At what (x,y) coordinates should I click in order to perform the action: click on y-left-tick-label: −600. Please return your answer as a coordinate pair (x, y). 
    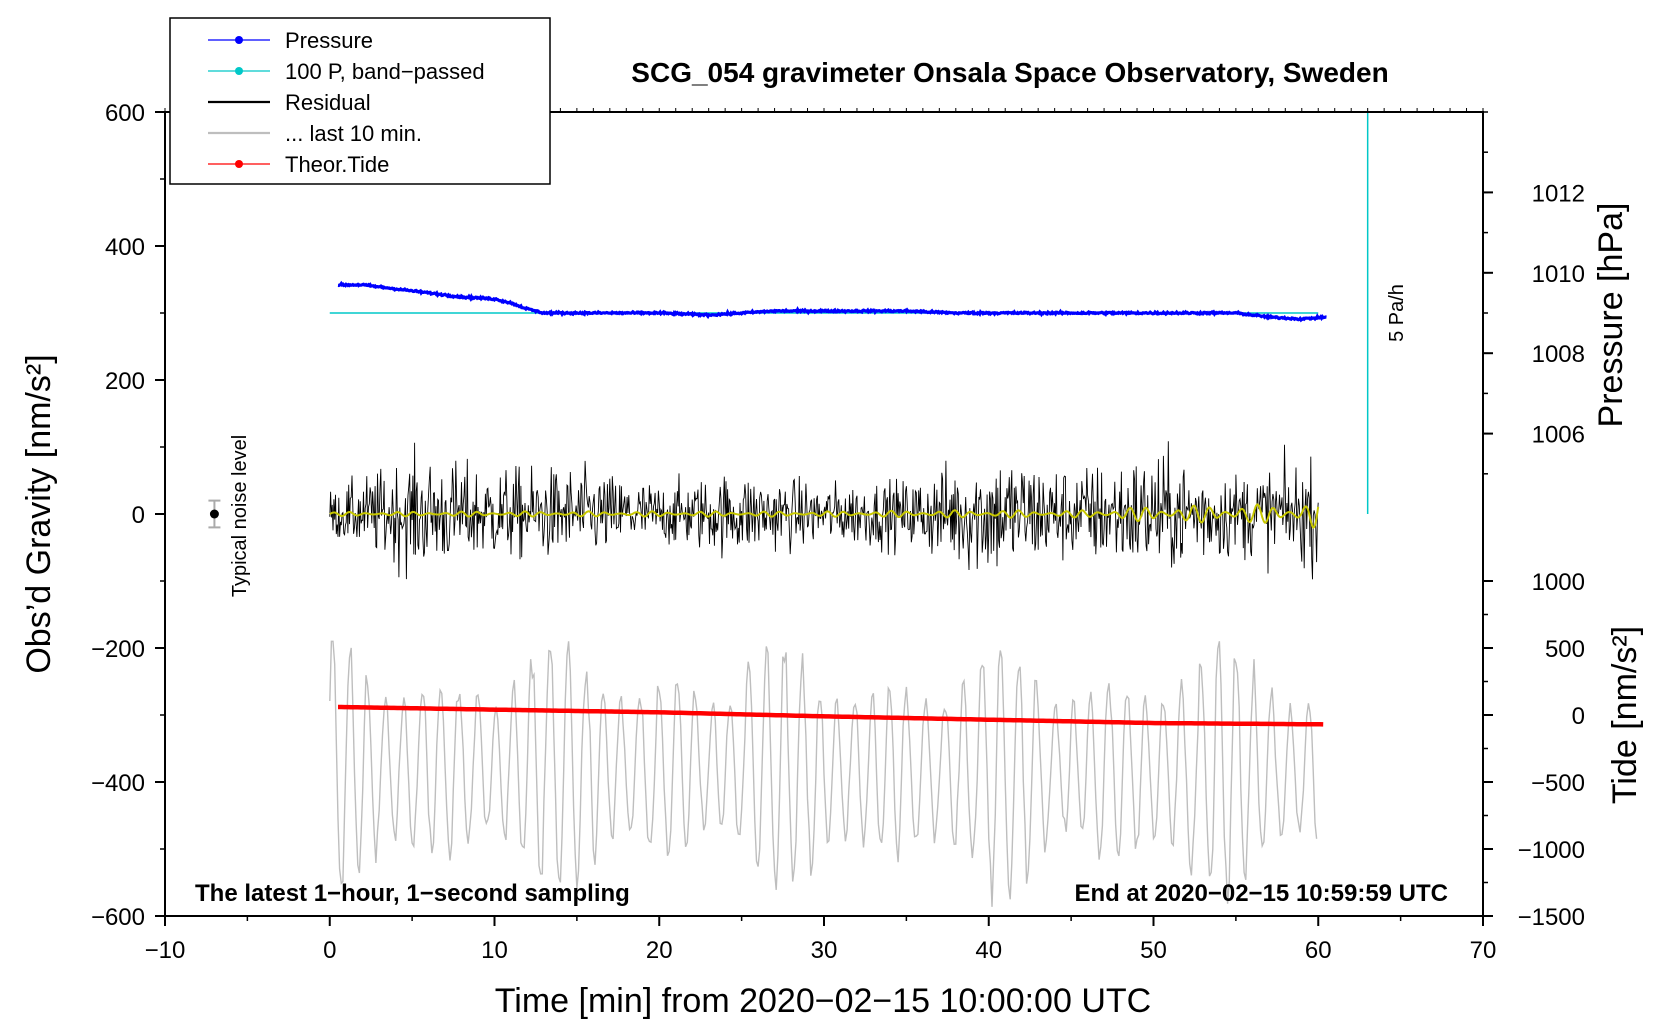
    Looking at the image, I should click on (118, 917).